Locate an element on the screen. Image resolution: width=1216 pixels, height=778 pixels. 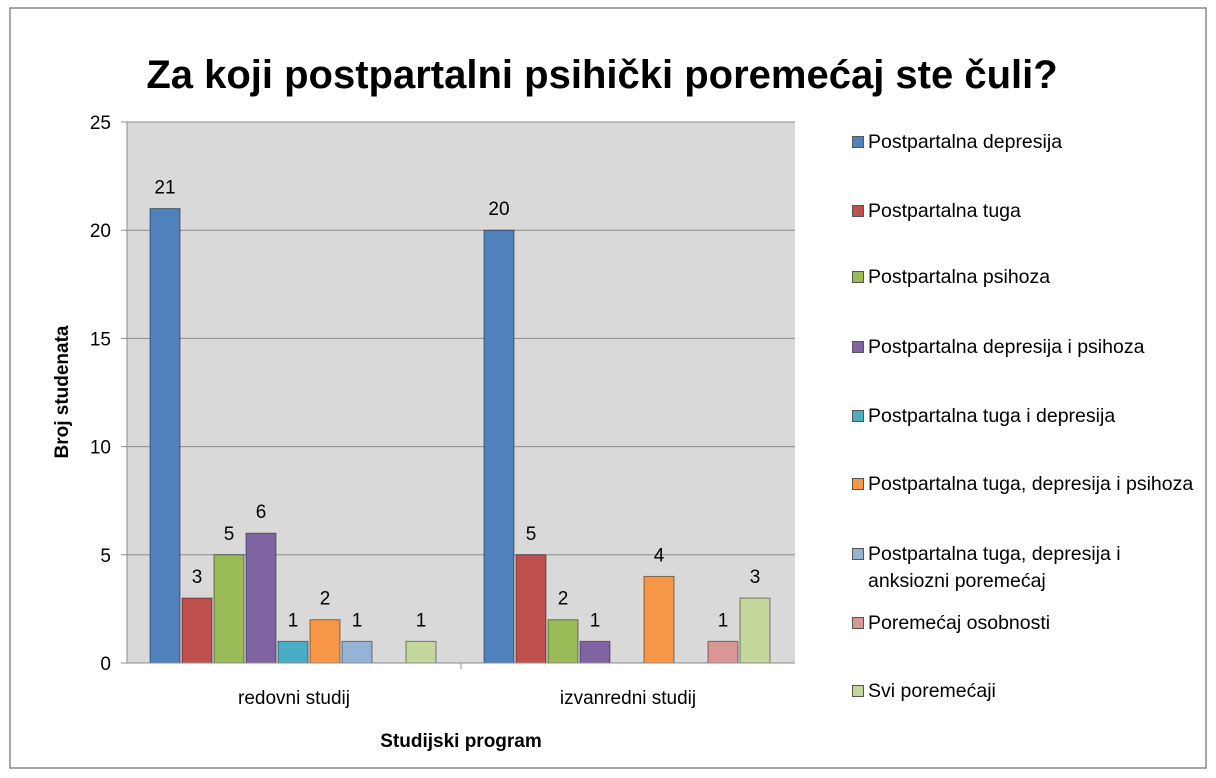
legend-label: Postpartalna depresija is located at coordinates (965, 142).